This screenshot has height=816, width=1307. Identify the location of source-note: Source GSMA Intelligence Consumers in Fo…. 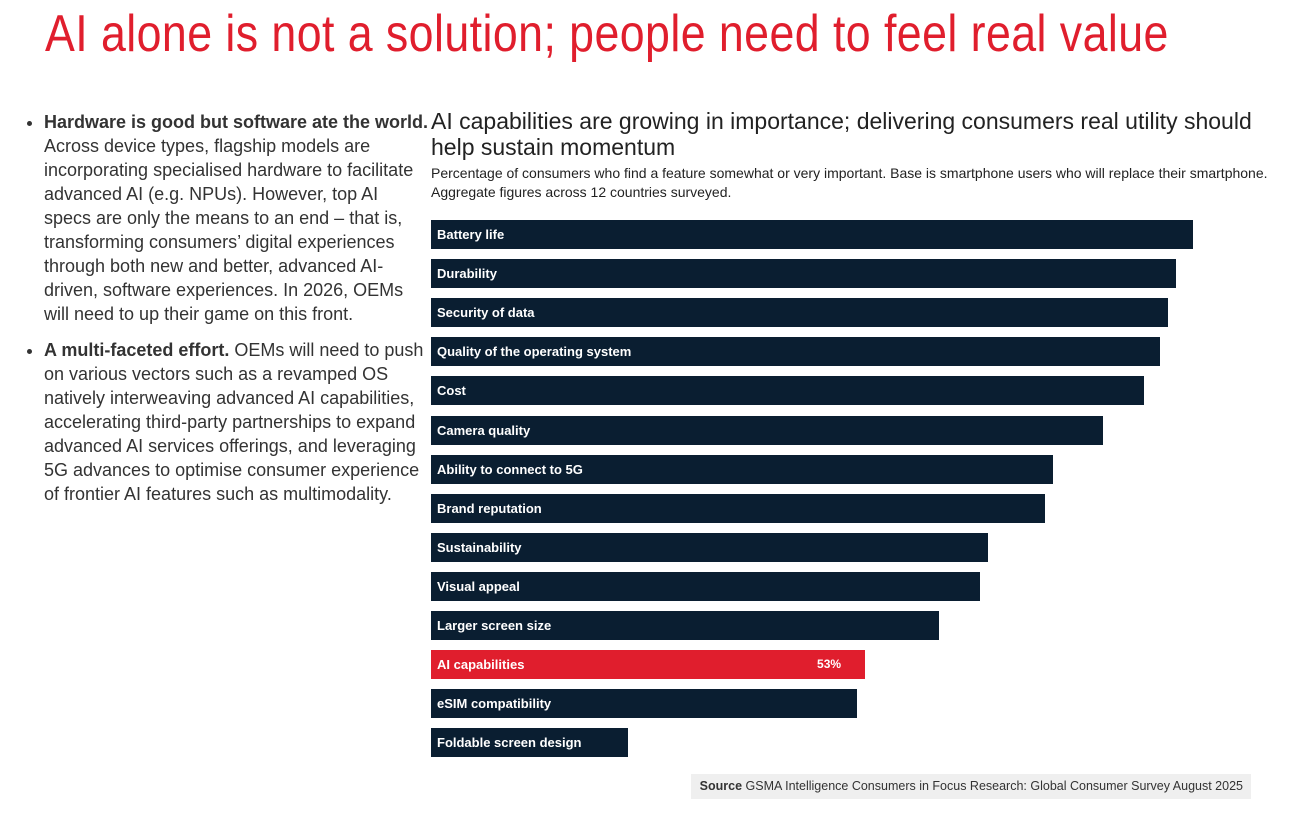
(971, 786).